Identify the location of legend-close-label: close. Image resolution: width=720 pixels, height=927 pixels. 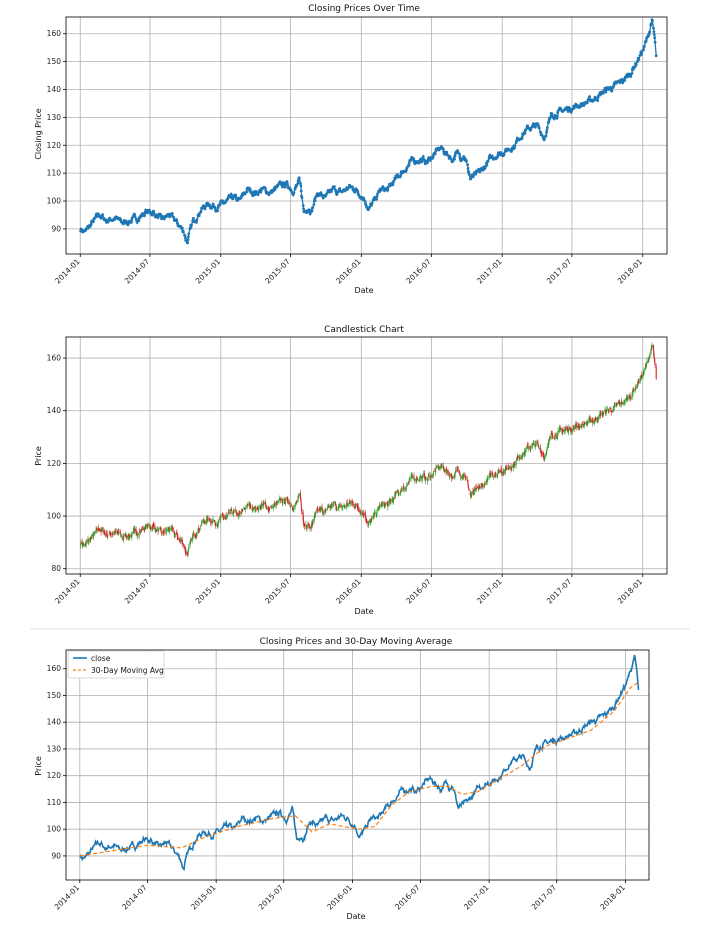
(101, 658).